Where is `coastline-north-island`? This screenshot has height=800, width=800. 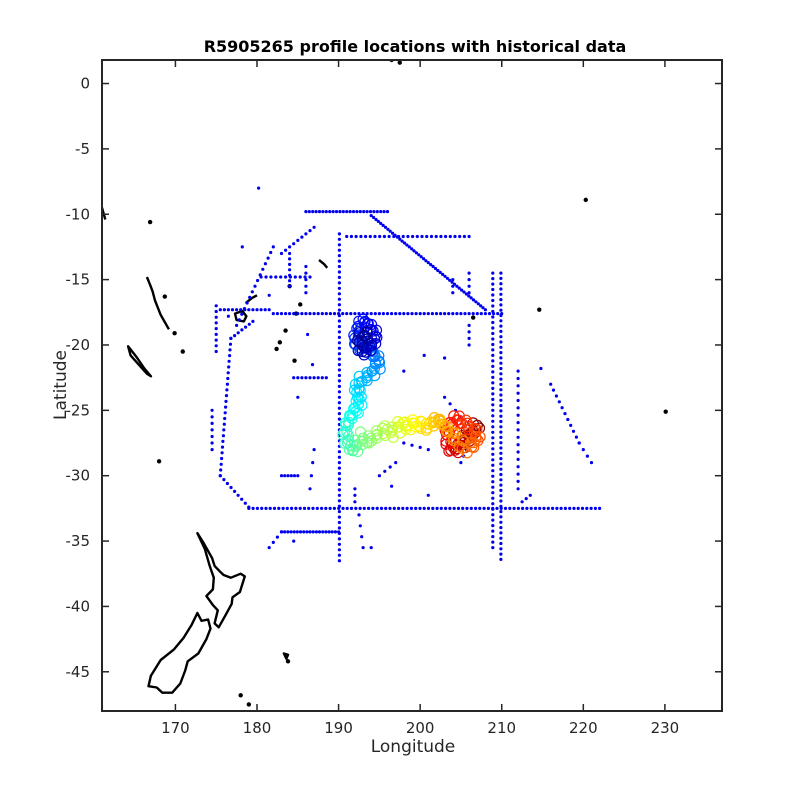
coastline-north-island is located at coordinates (221, 580).